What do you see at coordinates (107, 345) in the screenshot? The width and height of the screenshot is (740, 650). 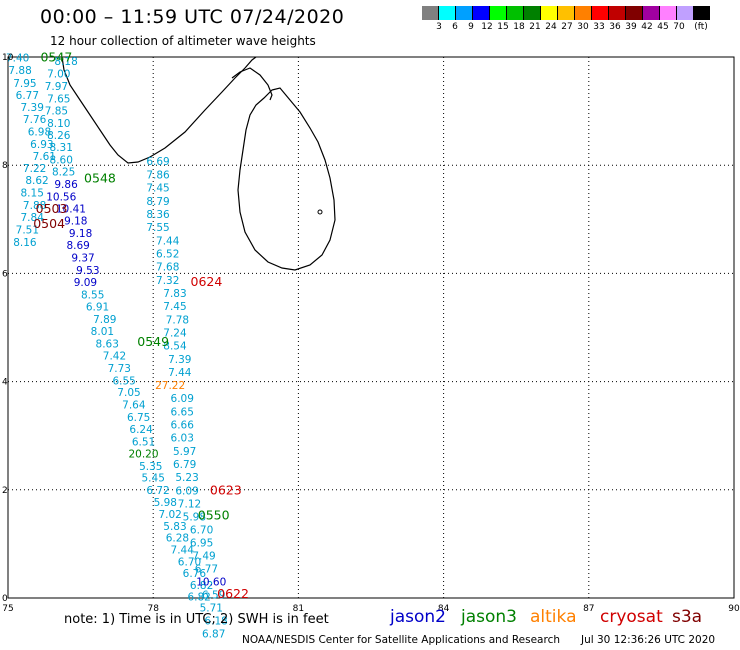 I see `wave-height-label: 8.63` at bounding box center [107, 345].